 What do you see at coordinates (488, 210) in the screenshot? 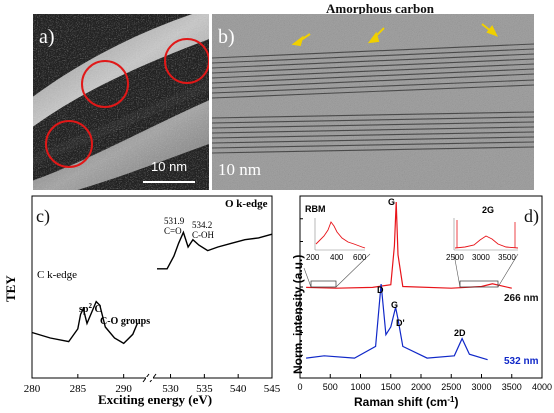
I see `peak-2g: 2G` at bounding box center [488, 210].